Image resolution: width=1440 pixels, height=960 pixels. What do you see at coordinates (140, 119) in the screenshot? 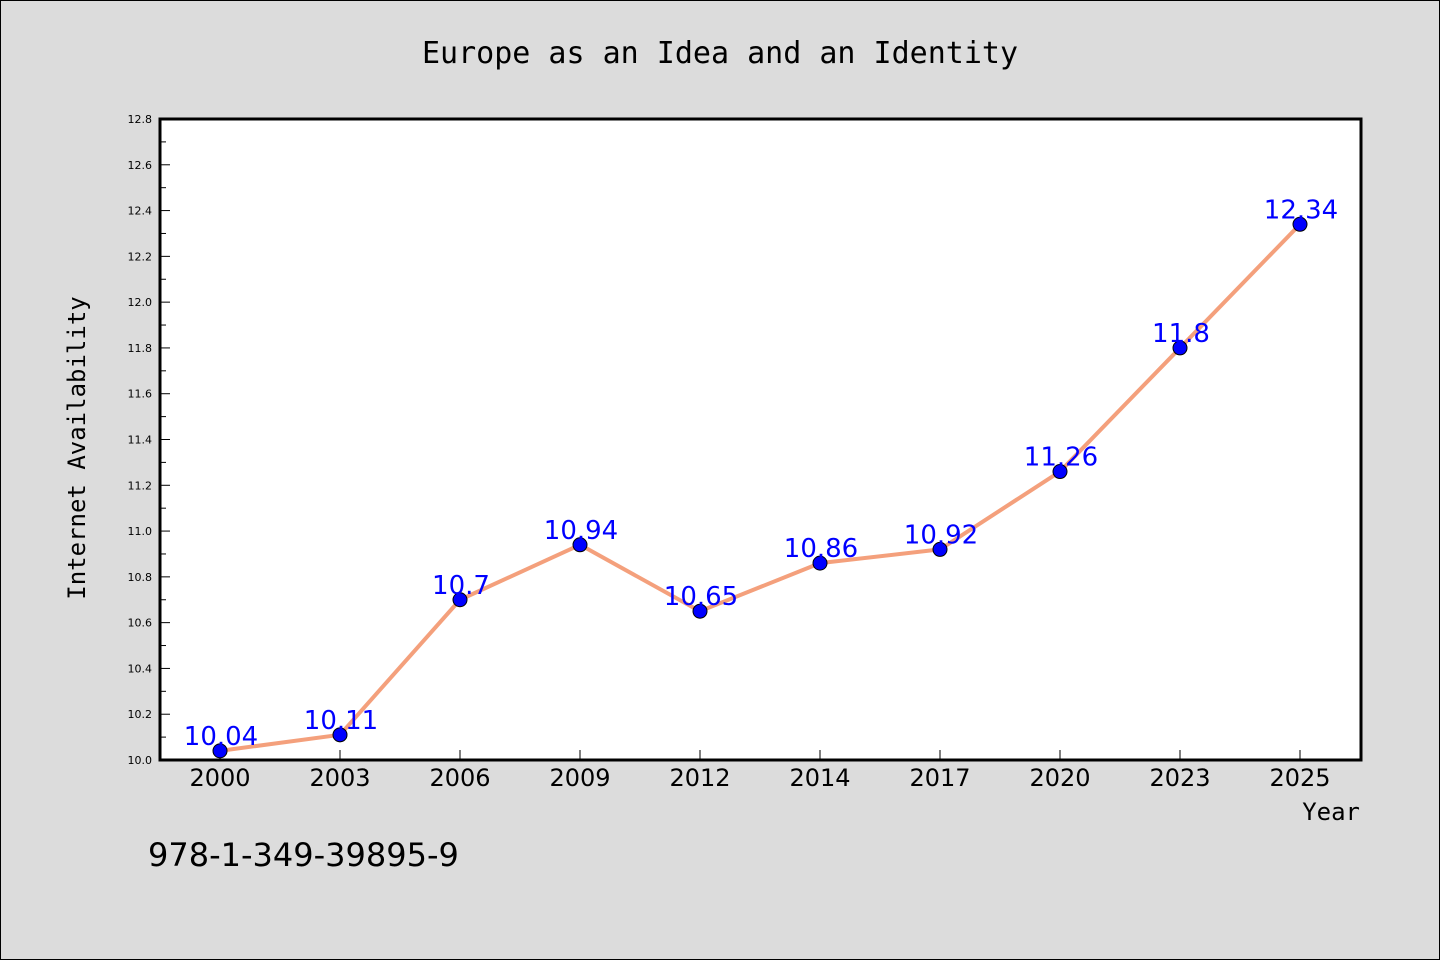
I see `y-tick-label: 12.8` at bounding box center [140, 119].